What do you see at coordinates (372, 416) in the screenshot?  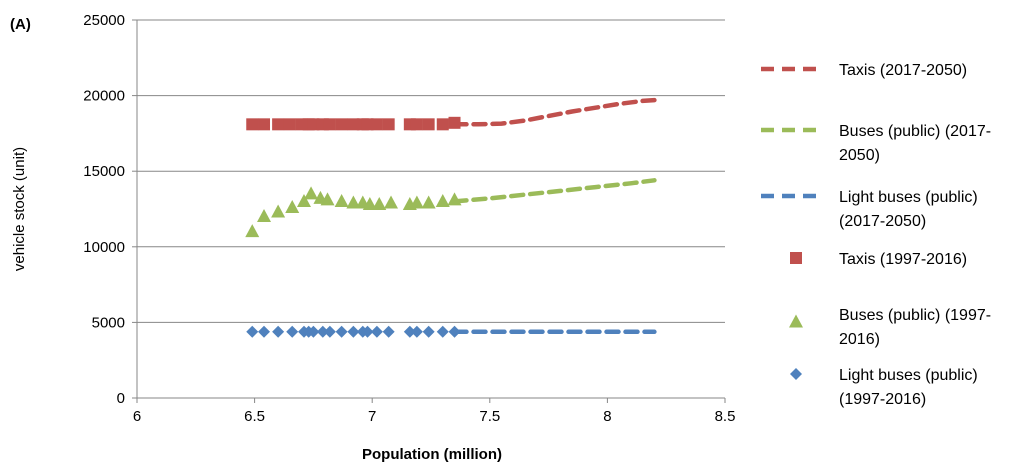 I see `x-tick-label: 7` at bounding box center [372, 416].